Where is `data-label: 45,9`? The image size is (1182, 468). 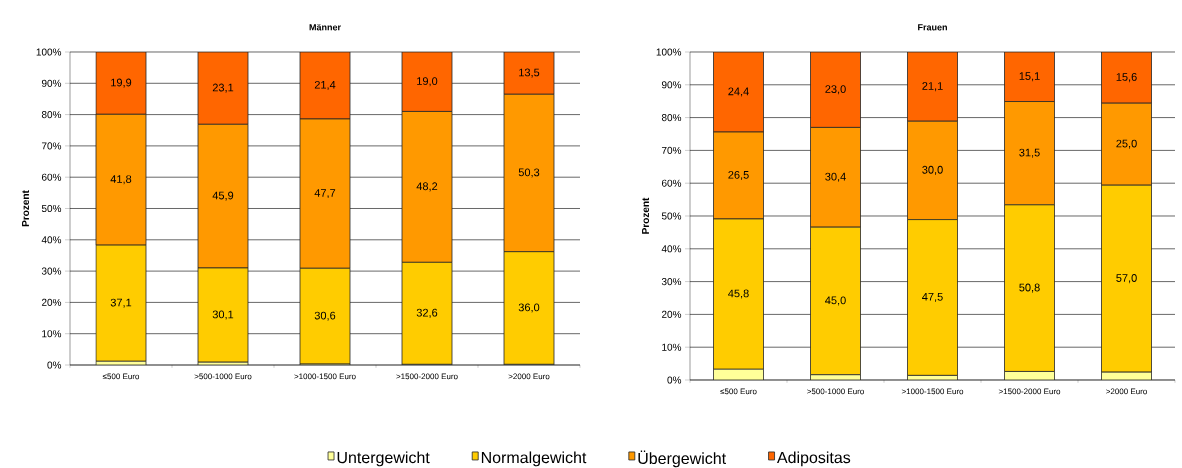
data-label: 45,9 is located at coordinates (223, 196).